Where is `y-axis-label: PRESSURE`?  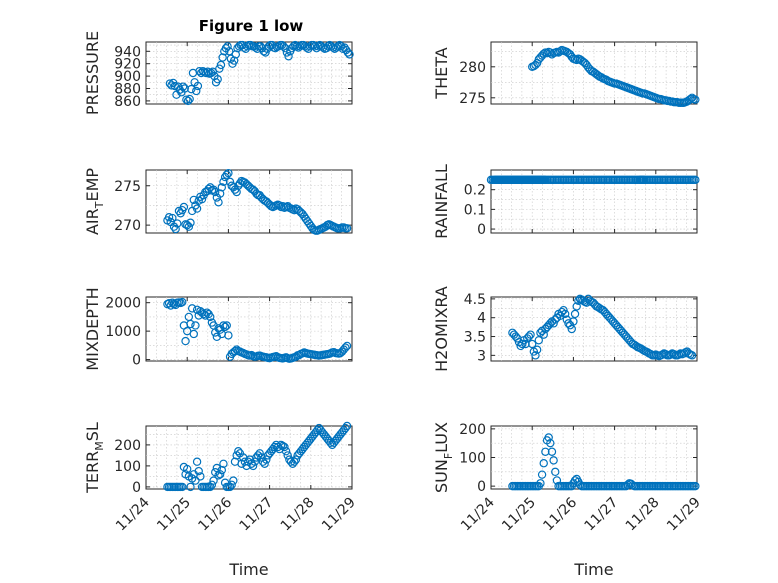
y-axis-label: PRESSURE is located at coordinates (92, 73).